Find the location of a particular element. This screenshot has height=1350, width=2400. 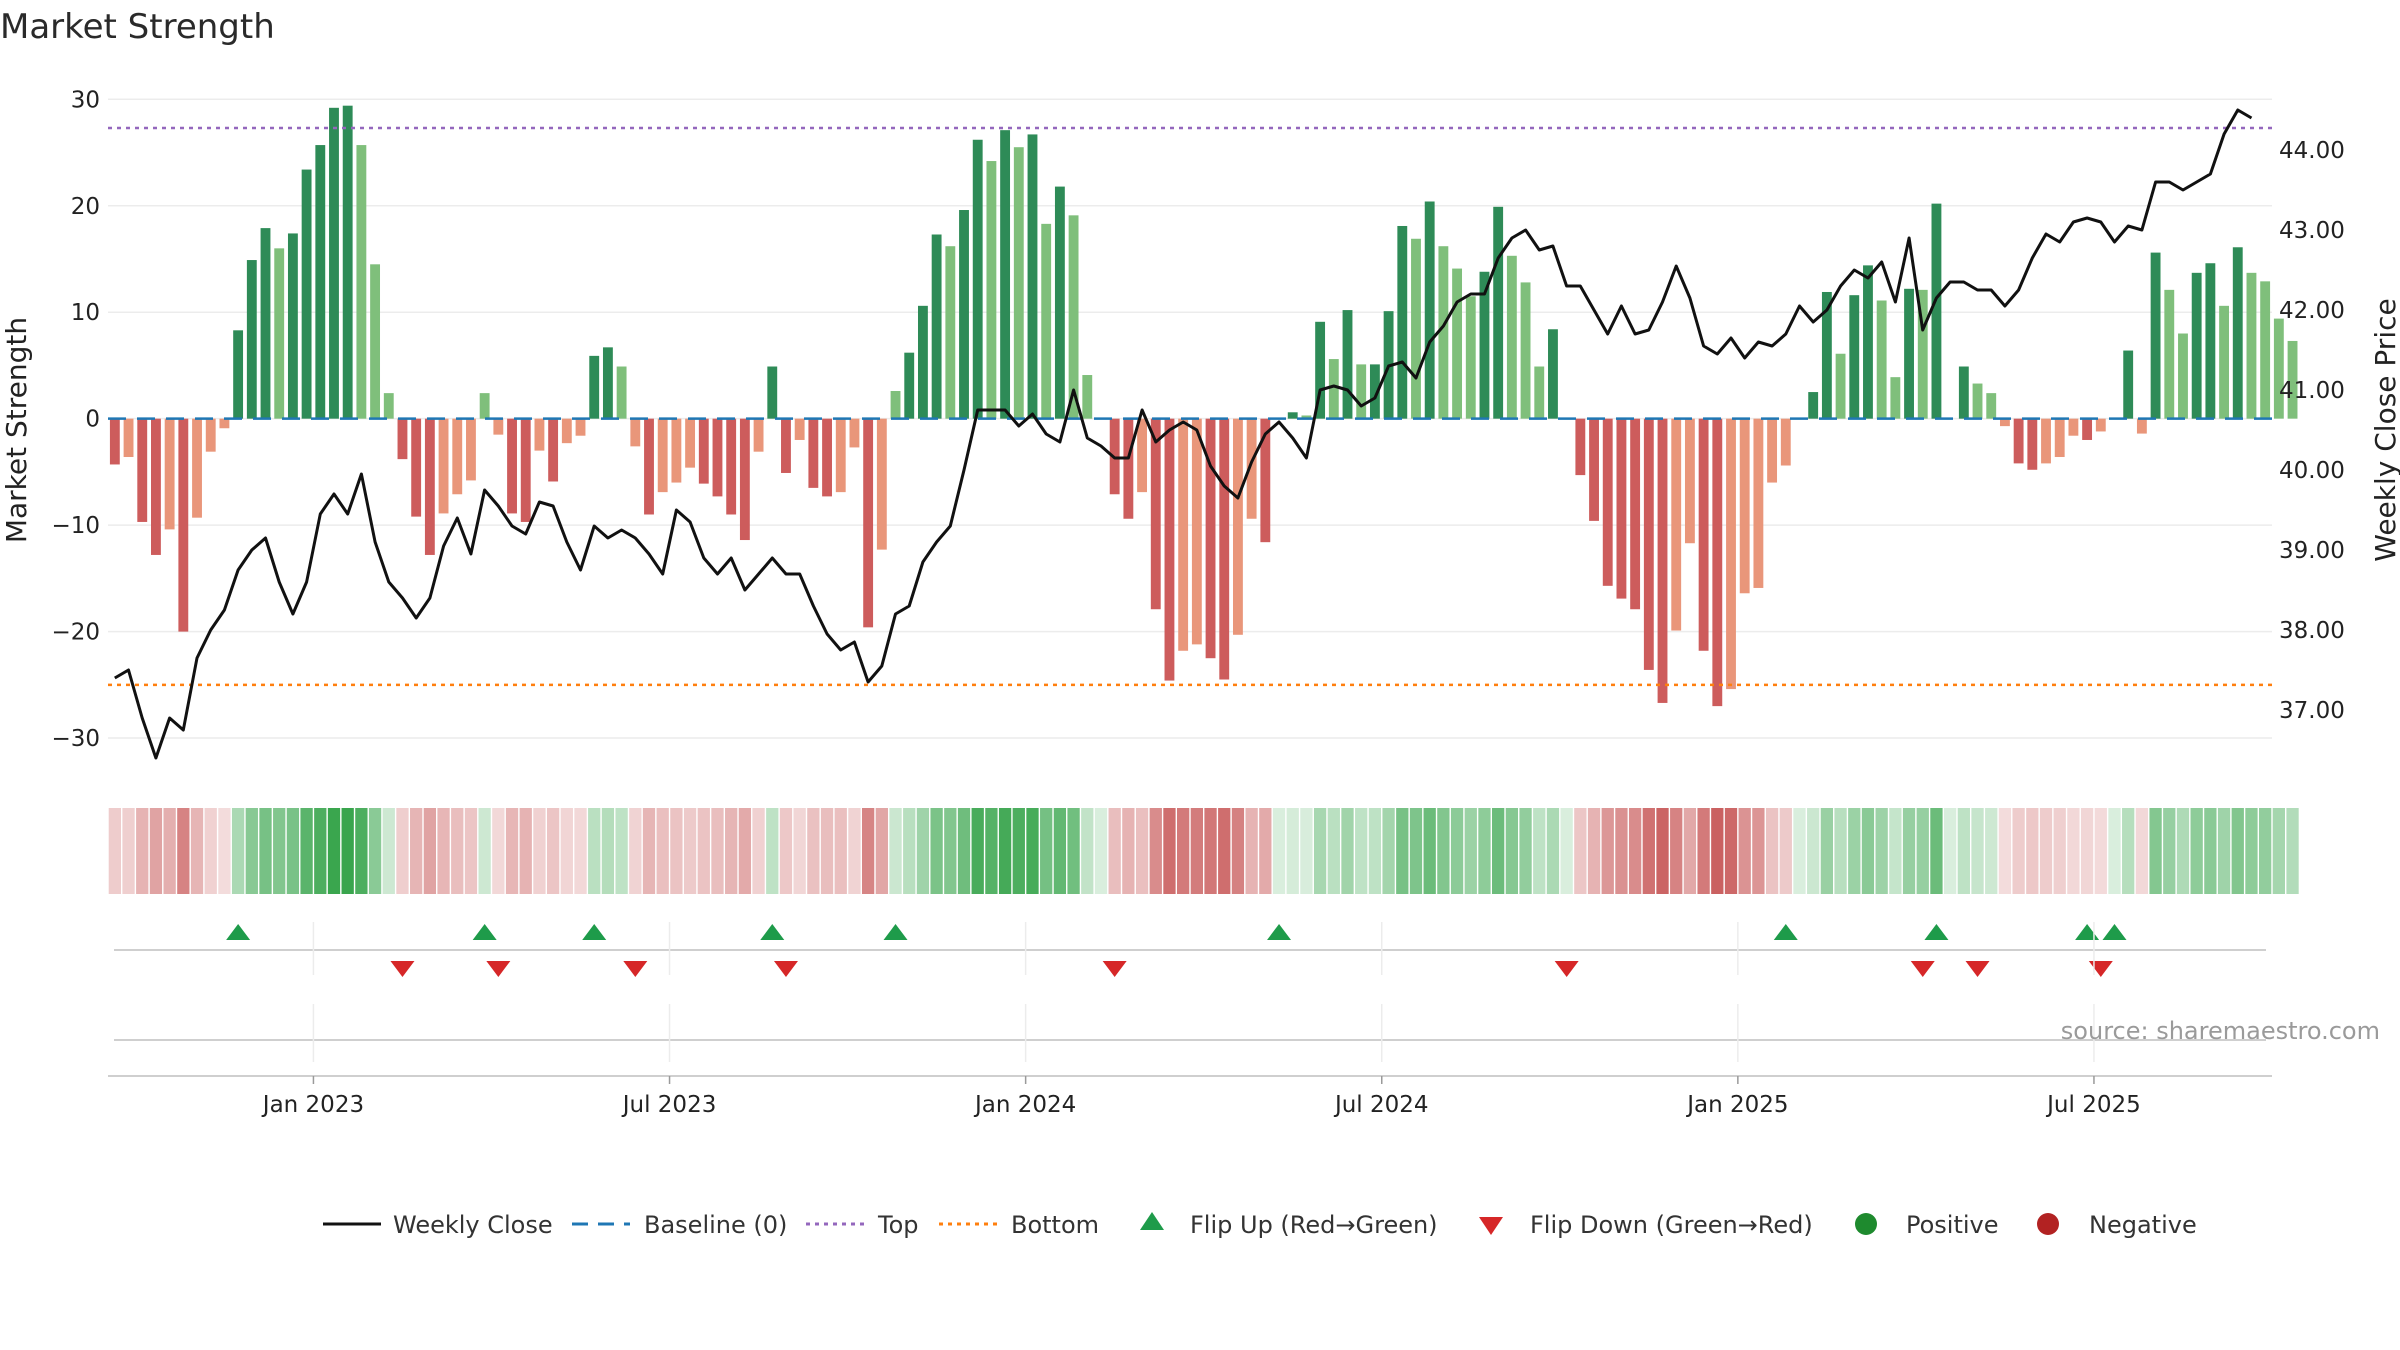

y-tick-label: 30 is located at coordinates (85, 100).